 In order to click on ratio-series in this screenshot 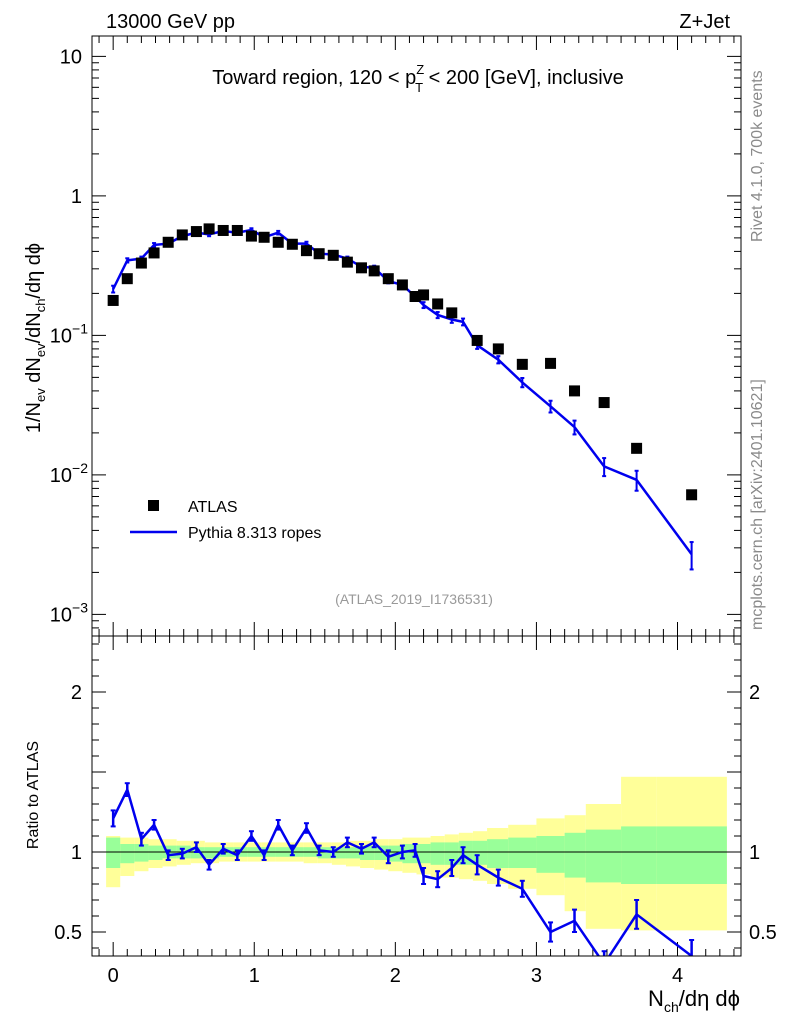, I will do `click(402, 869)`.